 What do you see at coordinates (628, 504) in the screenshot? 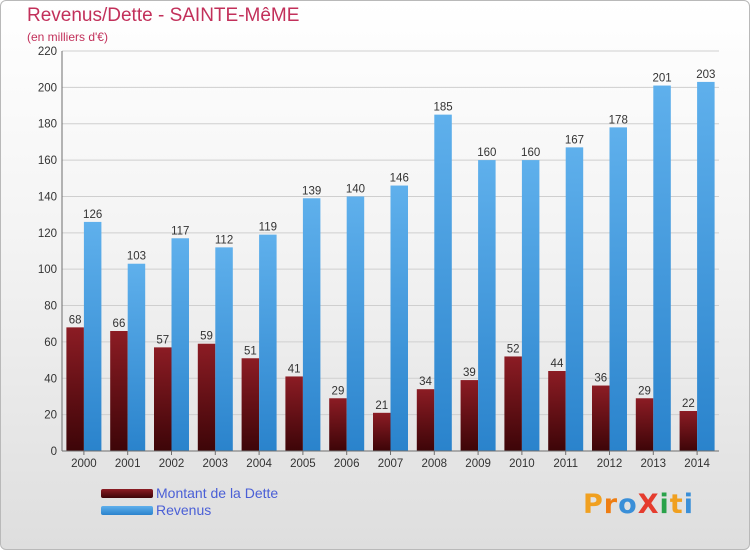
I see `logo-letter: o` at bounding box center [628, 504].